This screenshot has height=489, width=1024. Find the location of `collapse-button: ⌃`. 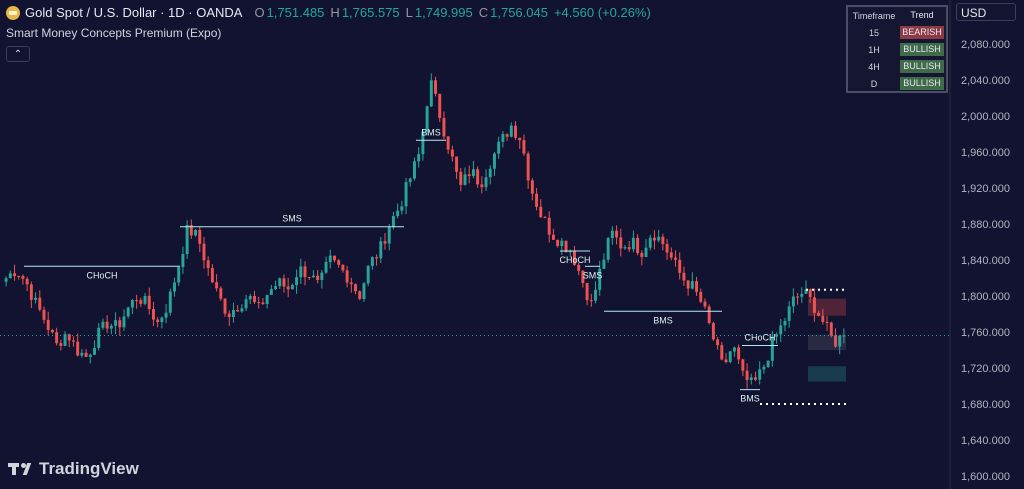

collapse-button: ⌃ is located at coordinates (18, 54).